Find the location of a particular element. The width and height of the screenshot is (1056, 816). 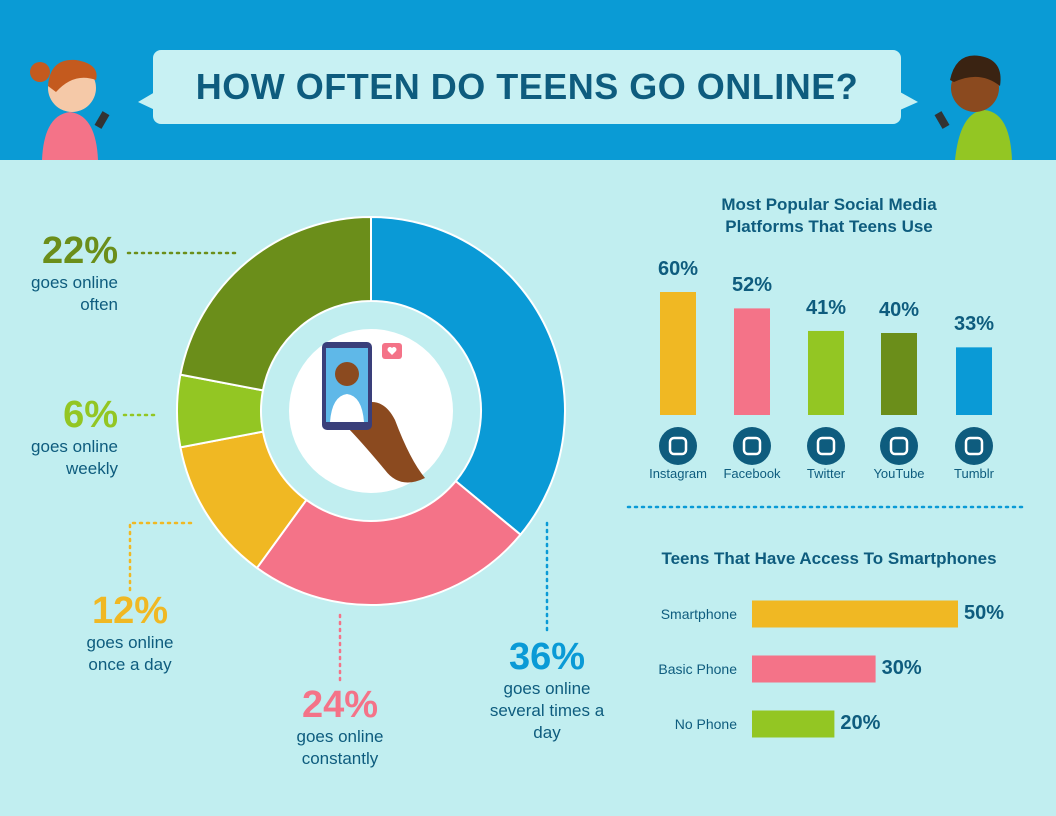

category-label: Instagram is located at coordinates (678, 473).